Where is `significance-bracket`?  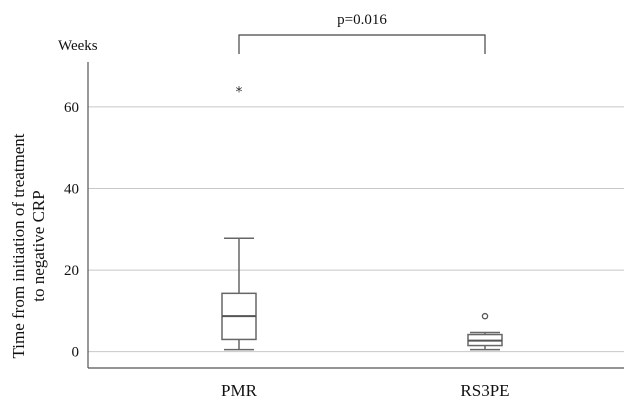 significance-bracket is located at coordinates (362, 44).